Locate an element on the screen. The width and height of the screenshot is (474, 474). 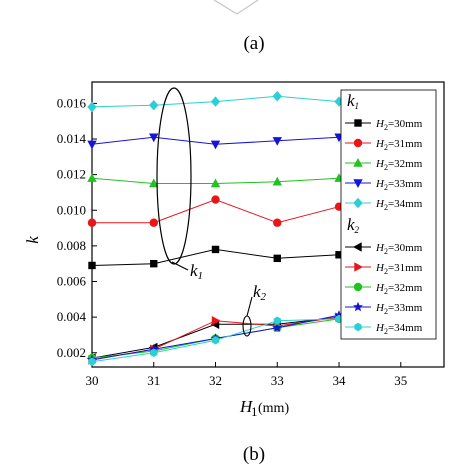
k1-annotation: k1 is located at coordinates (196, 271).